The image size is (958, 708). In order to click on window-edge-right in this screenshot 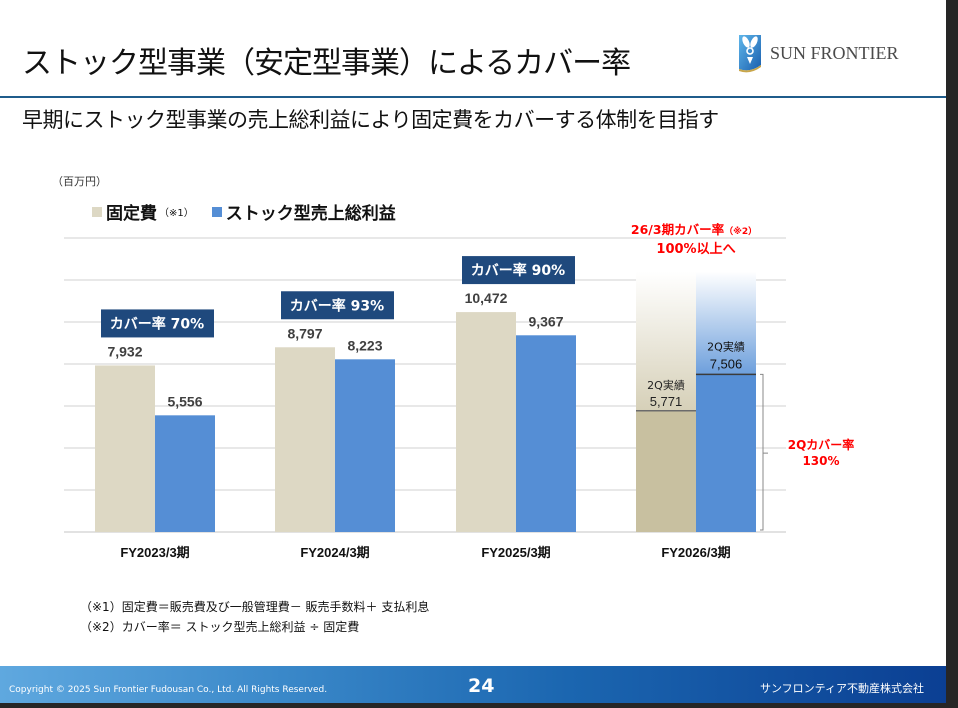, I will do `click(952, 354)`.